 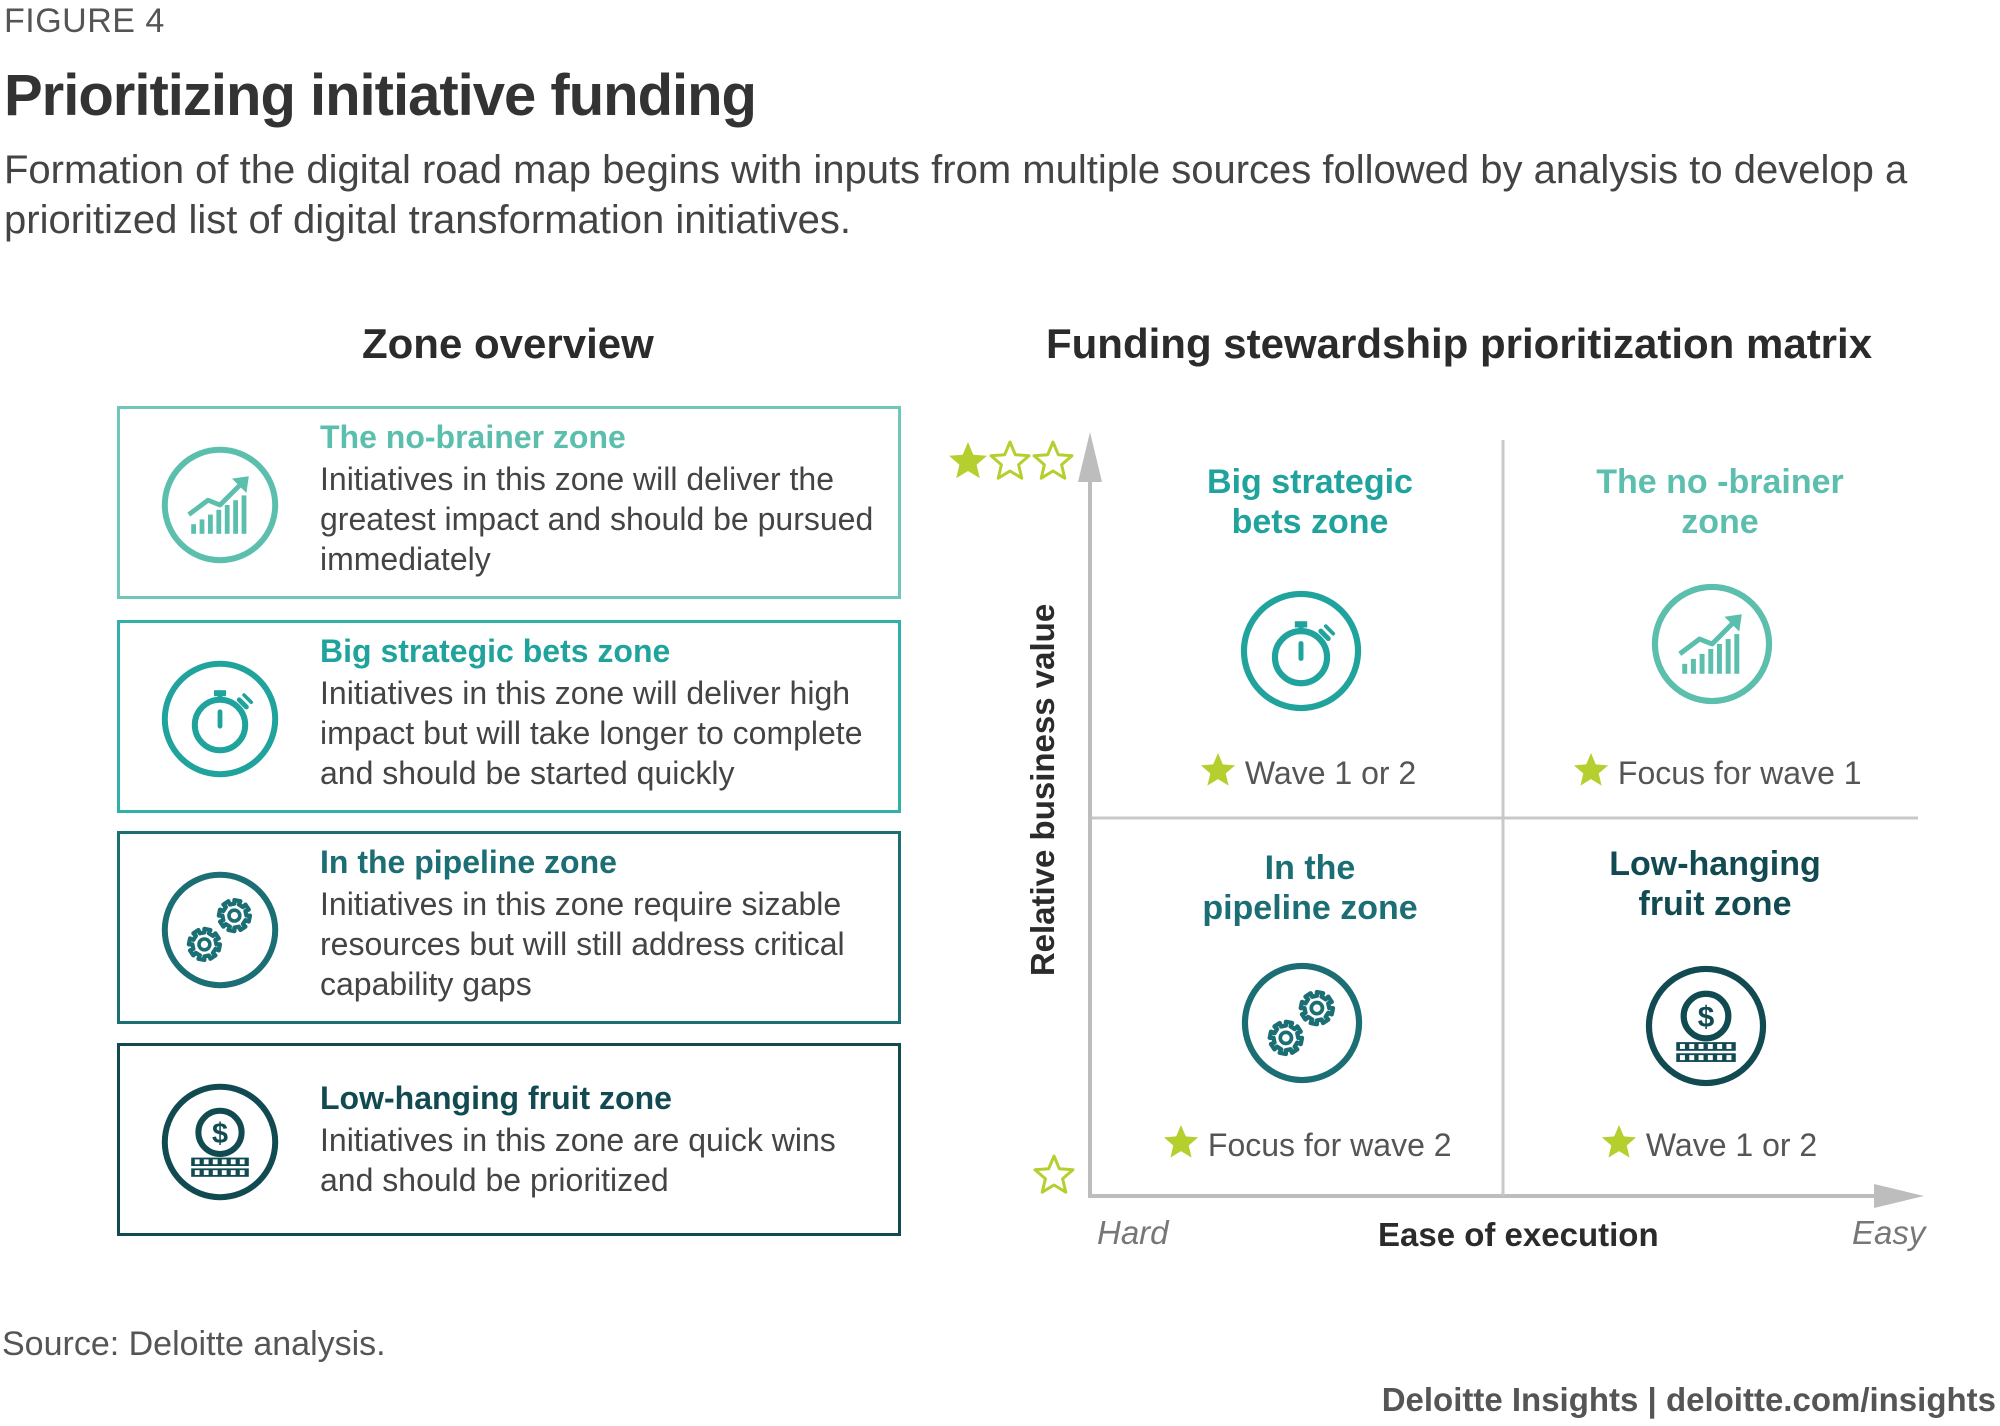 I want to click on y-axis-arrow, so click(x=1090, y=457).